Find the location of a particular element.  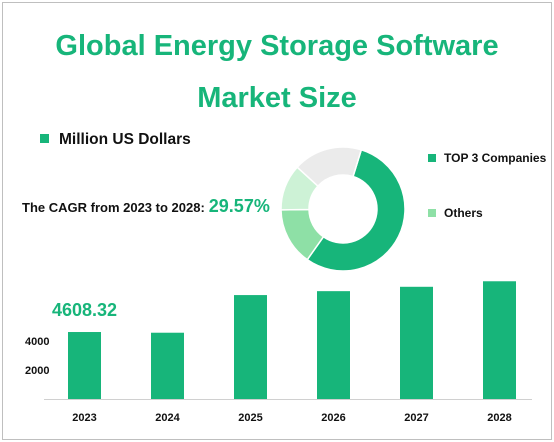

x-tick-label: 2027 is located at coordinates (416, 418).